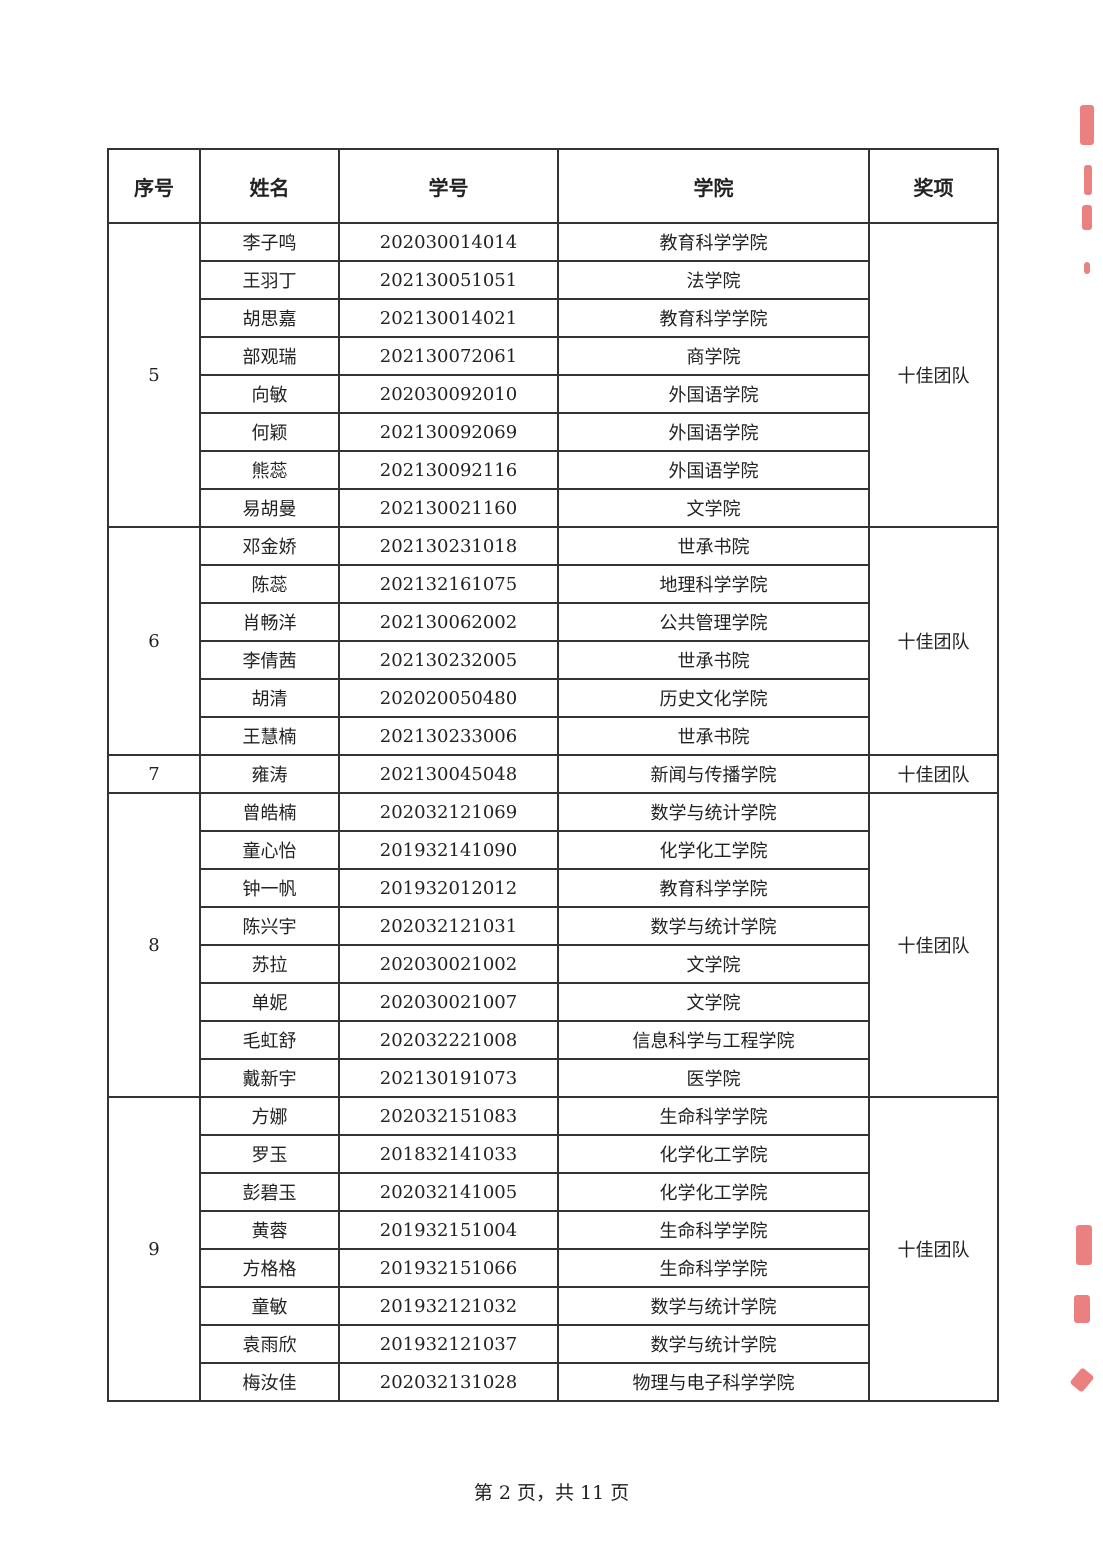  I want to click on name-cell: 向敏, so click(269, 394).